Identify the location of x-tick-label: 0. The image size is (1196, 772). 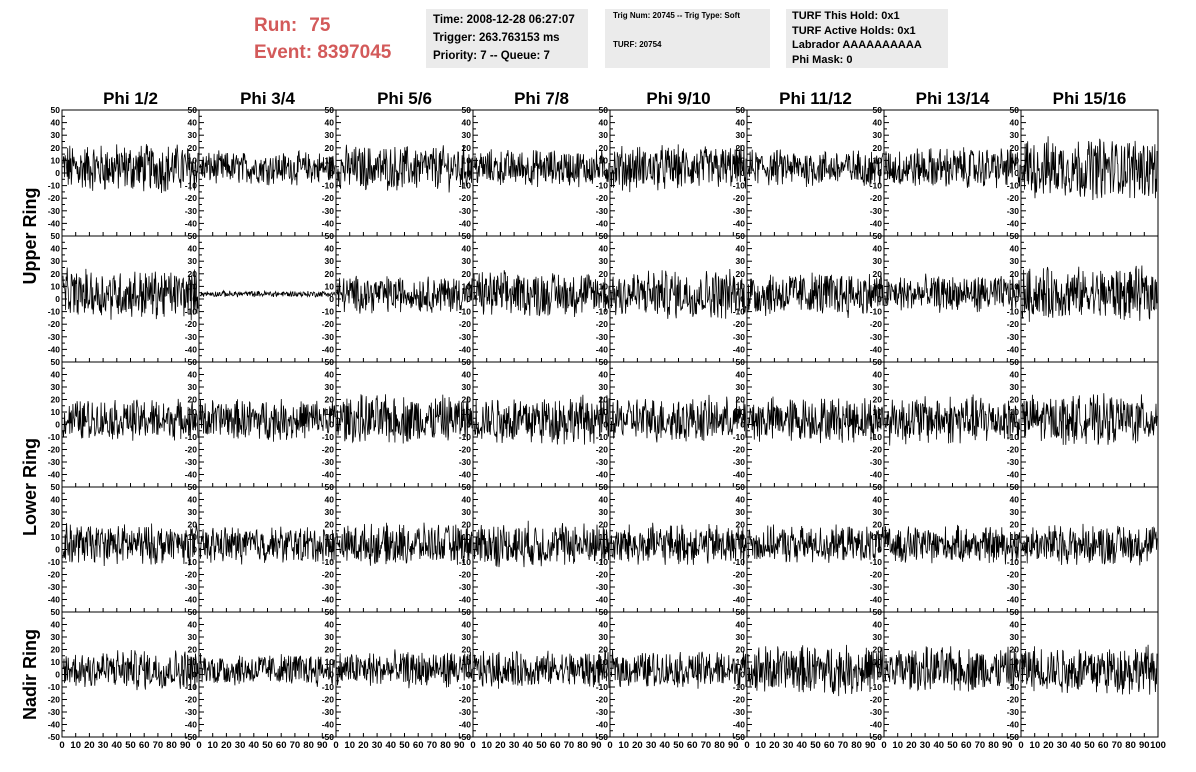
(609, 745).